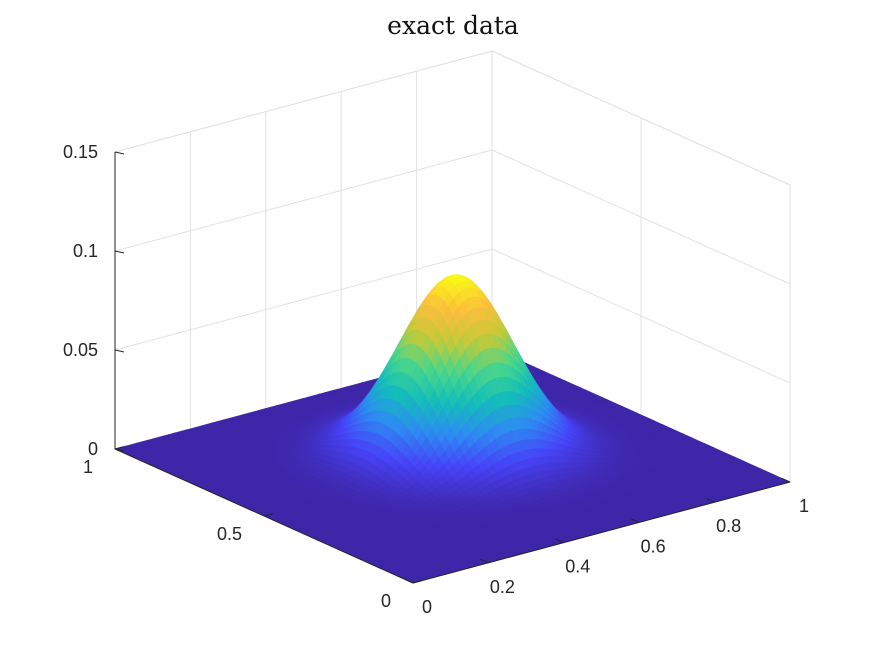  Describe the element at coordinates (386, 601) in the screenshot. I see `y-tick-label: 0` at that location.